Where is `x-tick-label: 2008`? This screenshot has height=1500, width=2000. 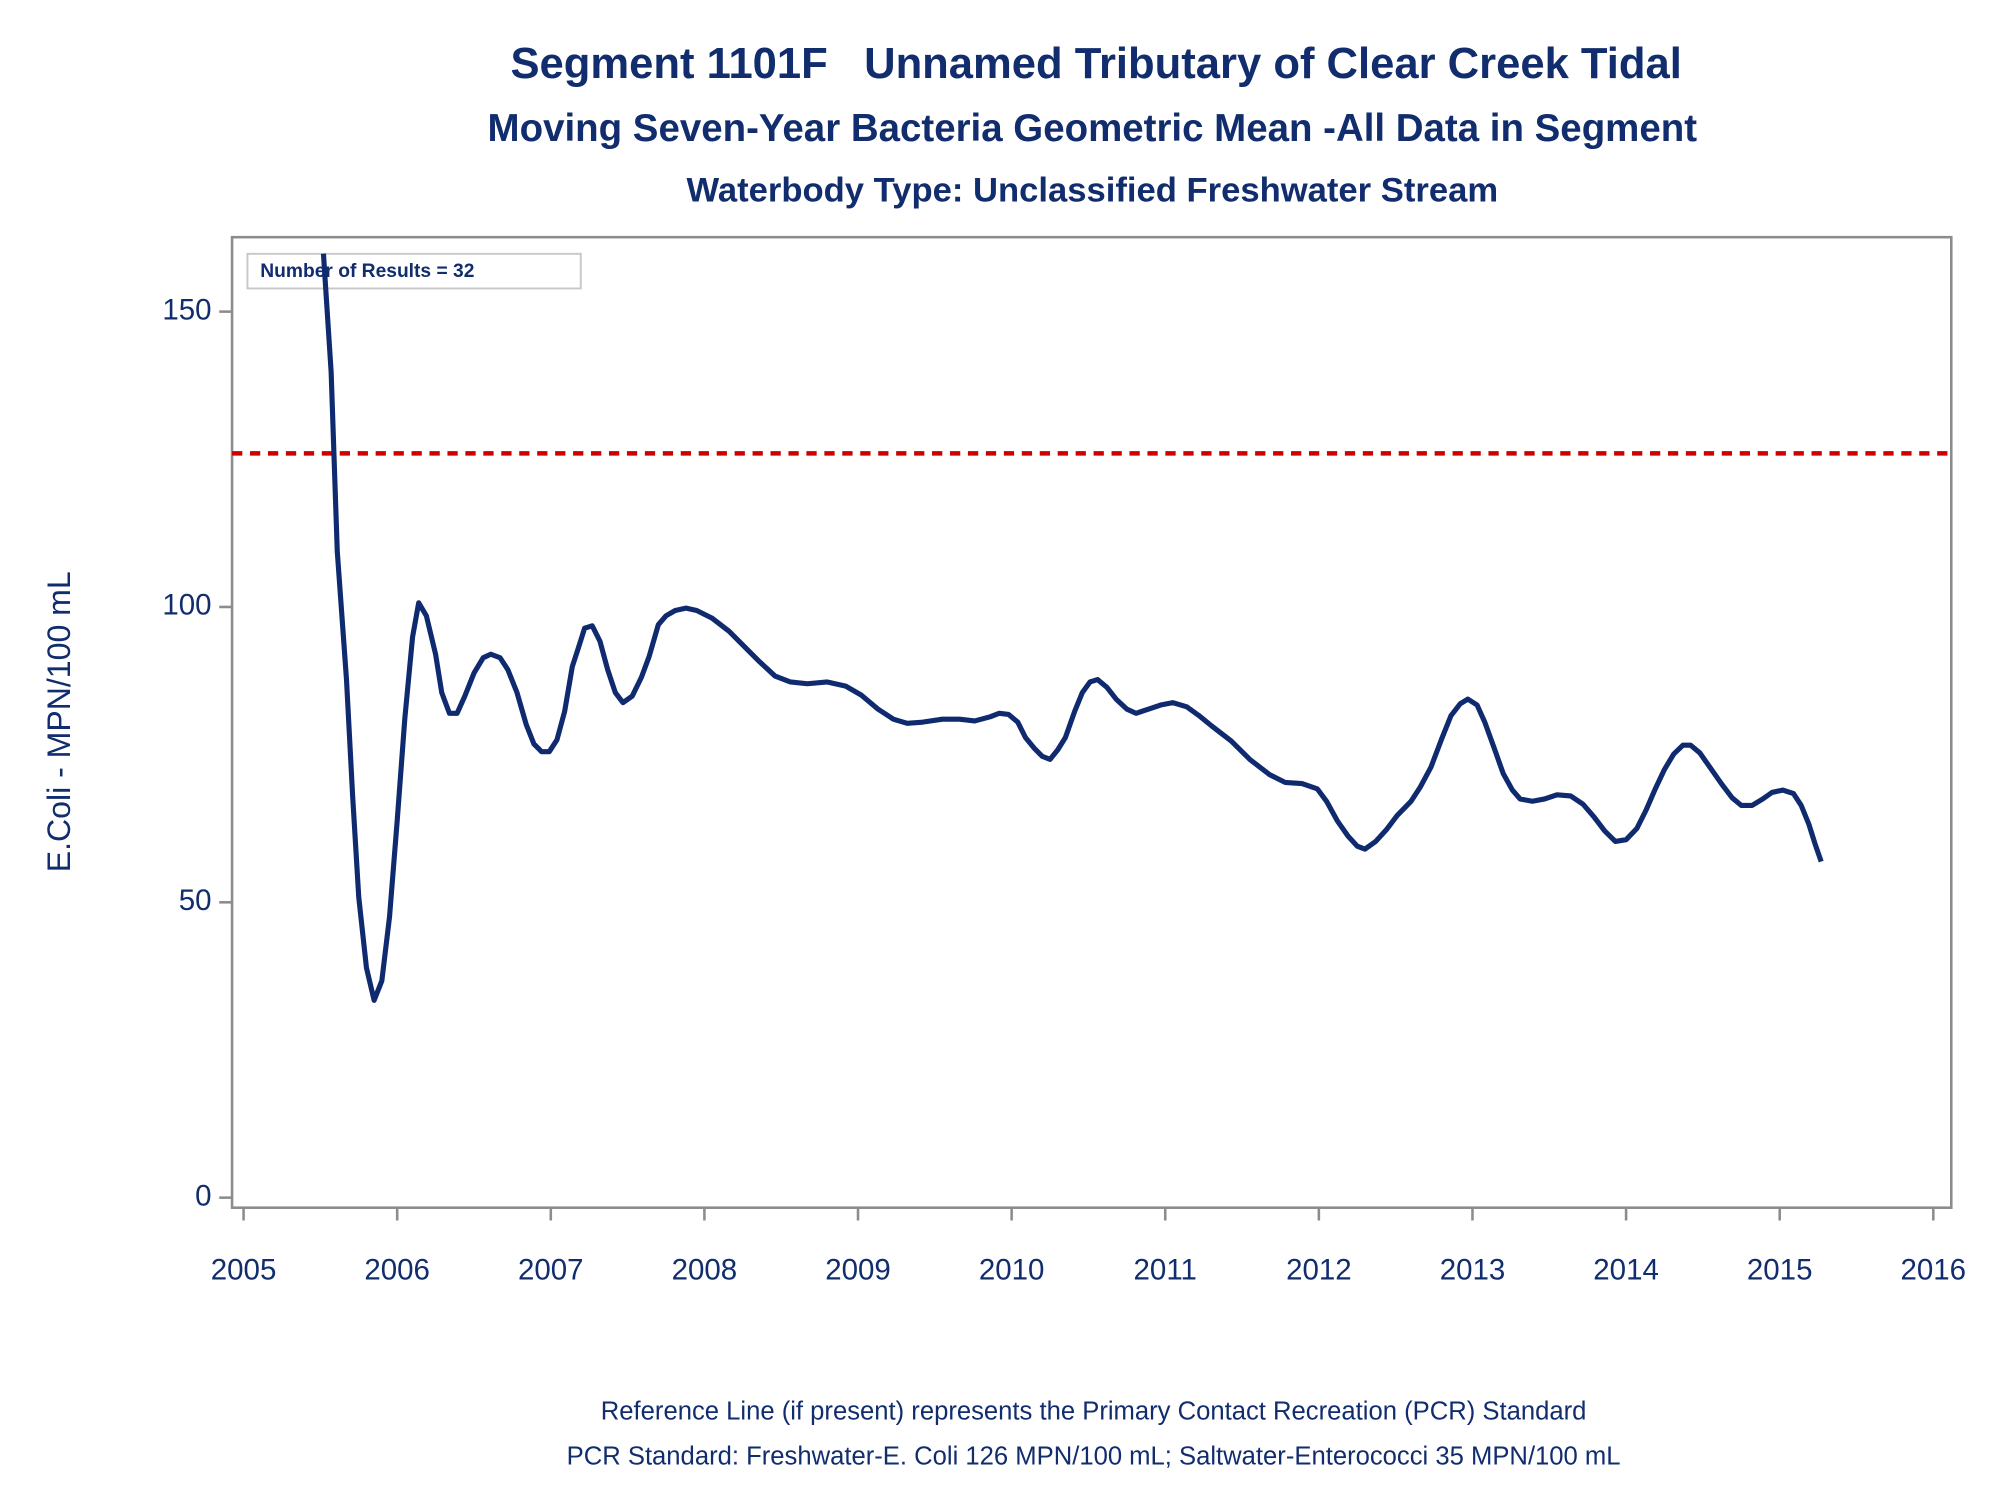
x-tick-label: 2008 is located at coordinates (705, 1270).